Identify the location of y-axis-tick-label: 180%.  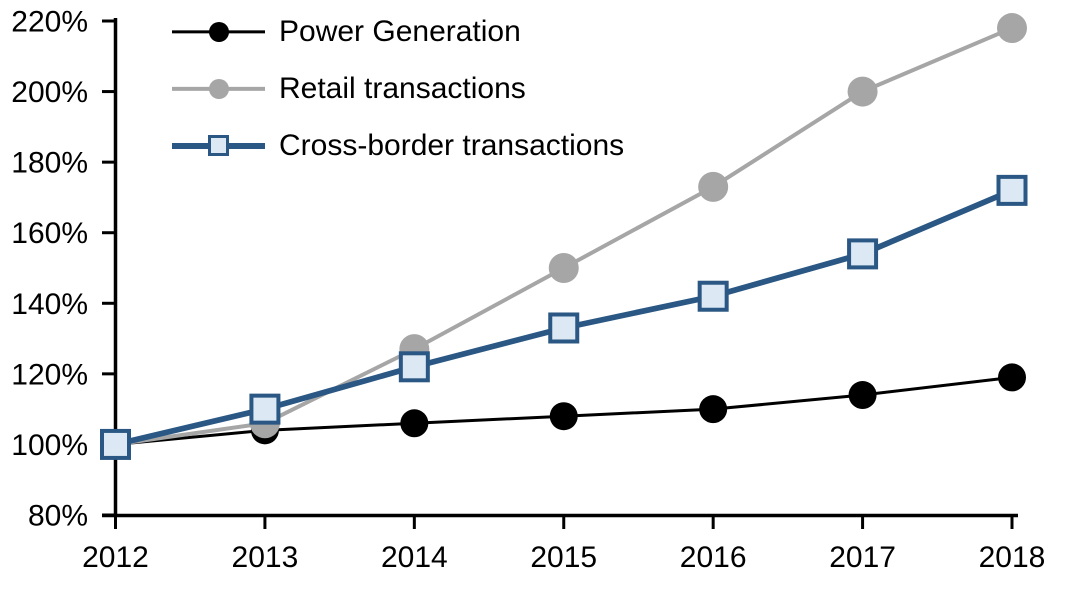
(49, 163).